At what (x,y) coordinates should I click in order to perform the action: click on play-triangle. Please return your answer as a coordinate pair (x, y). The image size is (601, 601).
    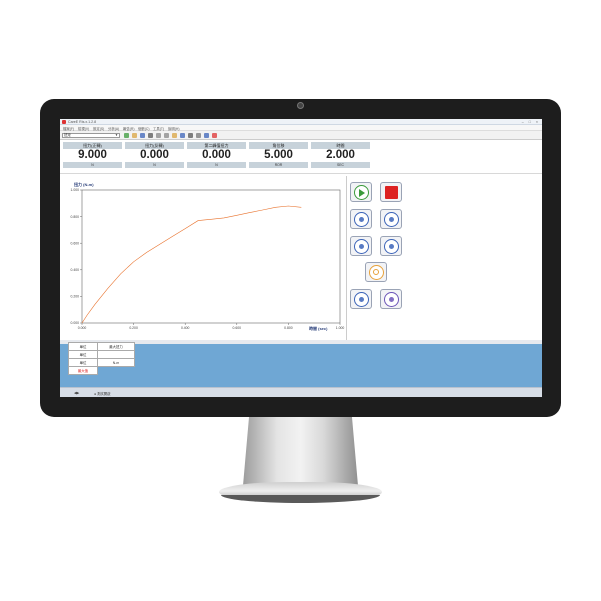
    Looking at the image, I should click on (362, 192).